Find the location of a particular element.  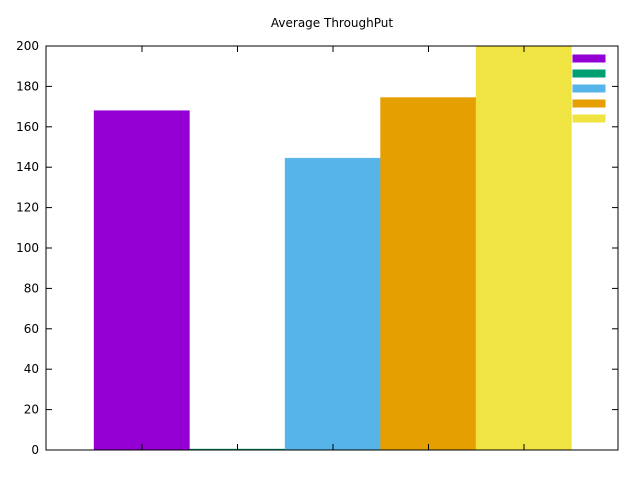

y-tick-label: 80 is located at coordinates (31, 288).